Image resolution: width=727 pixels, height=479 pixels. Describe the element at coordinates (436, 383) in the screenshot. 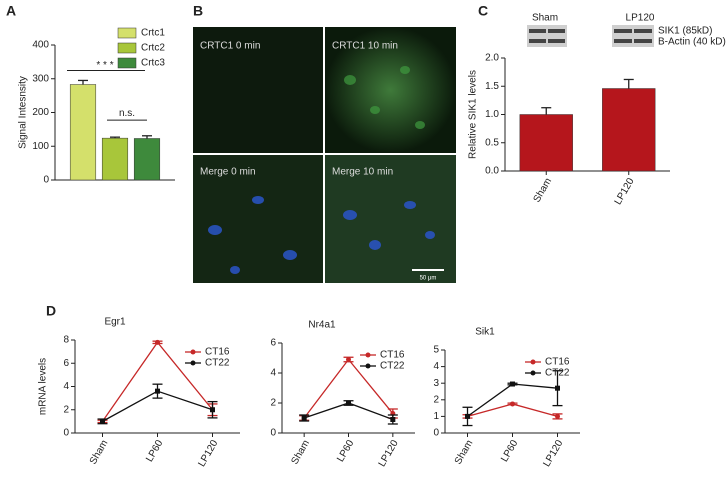

I see `y-tick-label: 3` at that location.